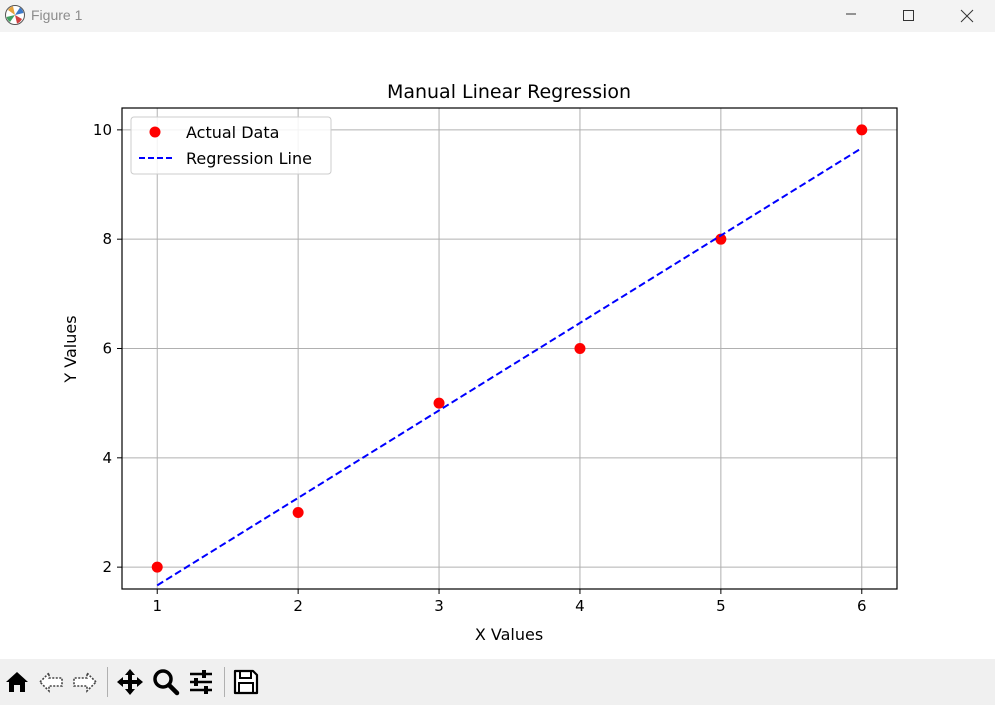  Describe the element at coordinates (107, 349) in the screenshot. I see `y-tick-label: 6` at that location.